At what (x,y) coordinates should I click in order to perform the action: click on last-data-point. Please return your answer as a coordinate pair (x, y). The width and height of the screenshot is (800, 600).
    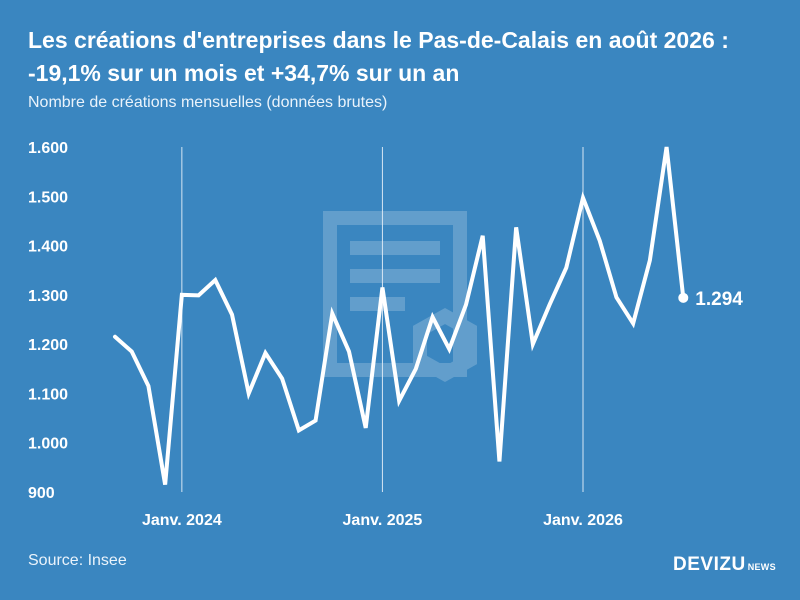
    Looking at the image, I should click on (683, 297).